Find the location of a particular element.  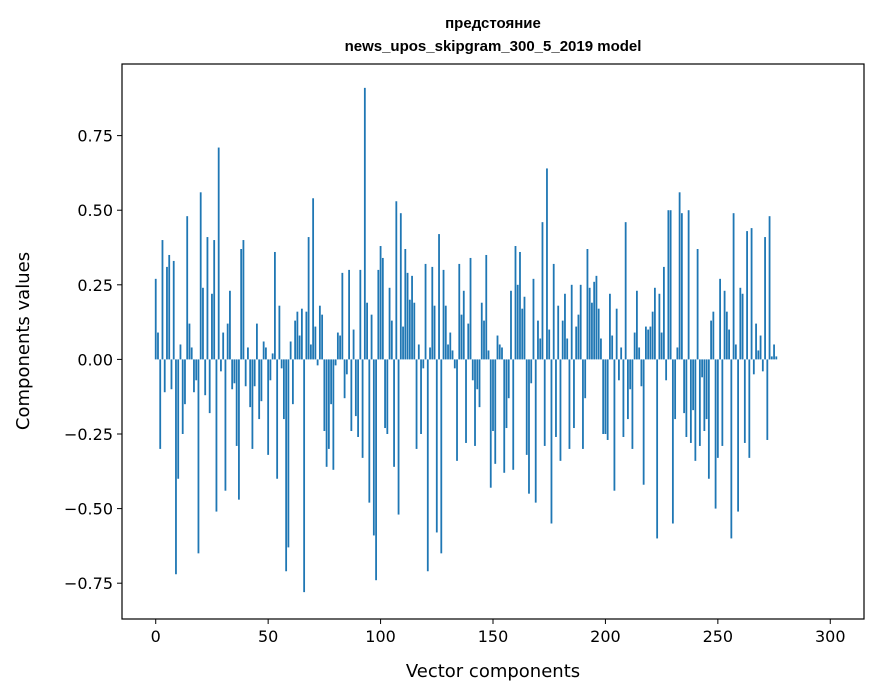

x-tick-label: 150 is located at coordinates (493, 636).